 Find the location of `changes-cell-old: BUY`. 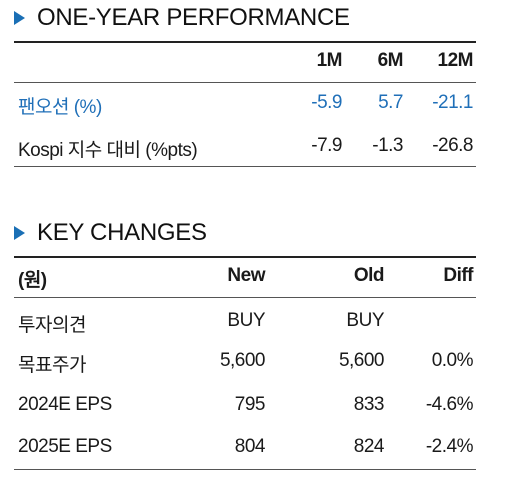

changes-cell-old: BUY is located at coordinates (365, 320).